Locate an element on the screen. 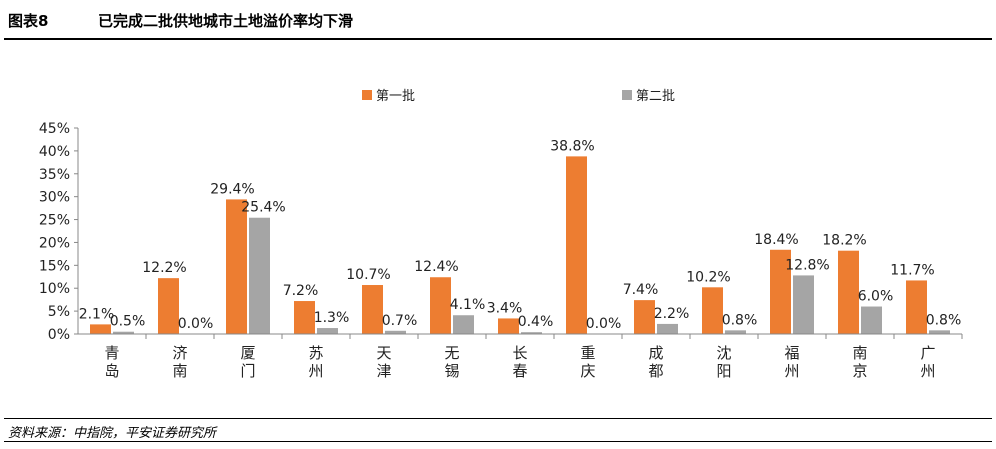  y-tick-label: 45% is located at coordinates (54, 129).